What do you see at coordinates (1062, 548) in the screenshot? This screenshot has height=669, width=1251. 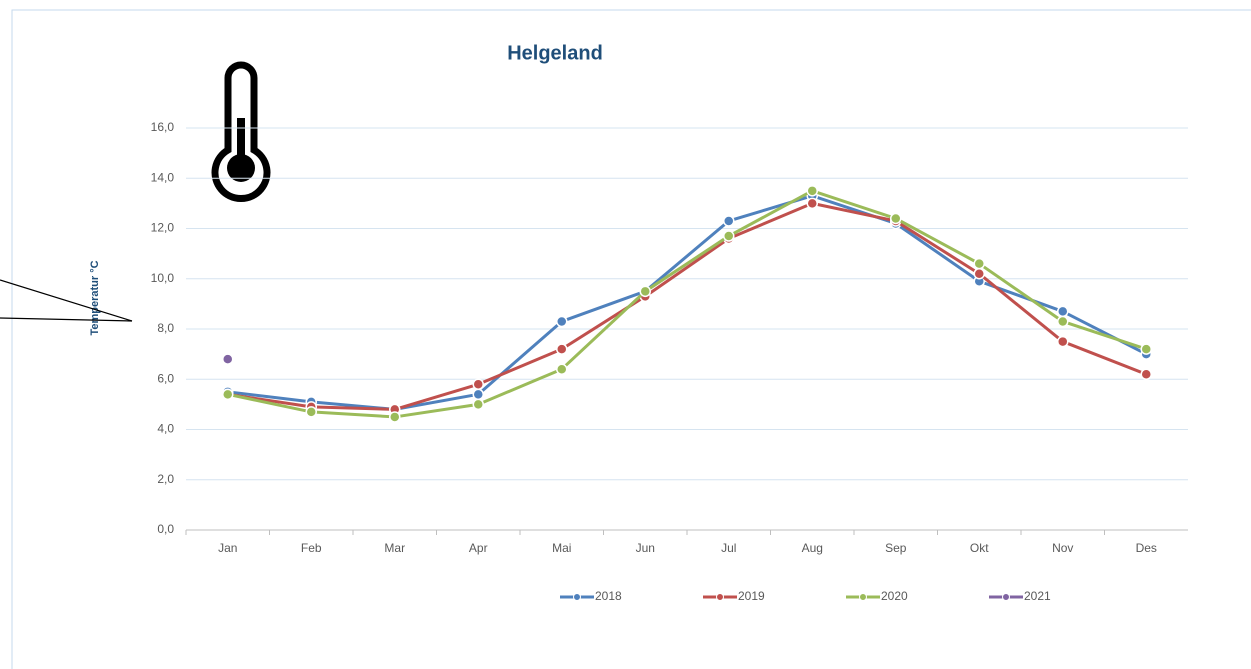 I see `x-tick-label: Nov` at bounding box center [1062, 548].